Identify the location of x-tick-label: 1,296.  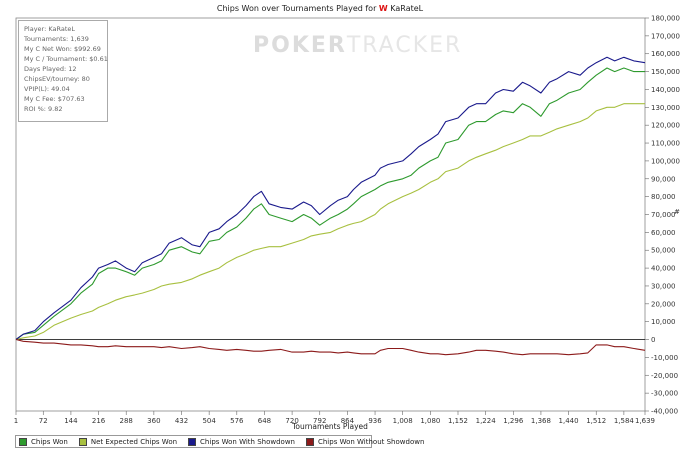
(513, 421).